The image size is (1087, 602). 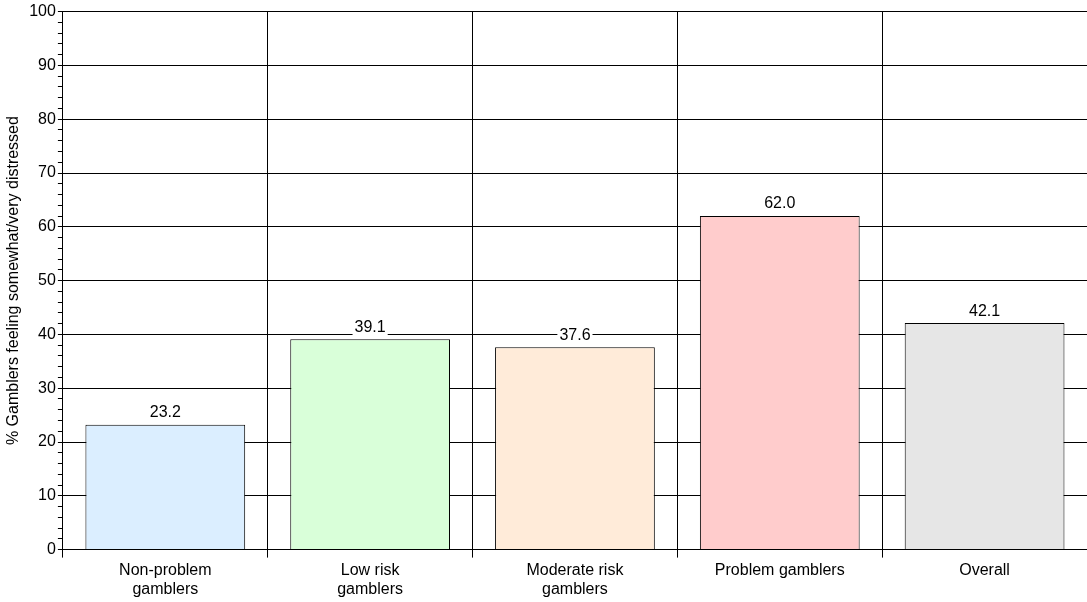 What do you see at coordinates (779, 569) in the screenshot?
I see `x-tick-label: Problem gamblers` at bounding box center [779, 569].